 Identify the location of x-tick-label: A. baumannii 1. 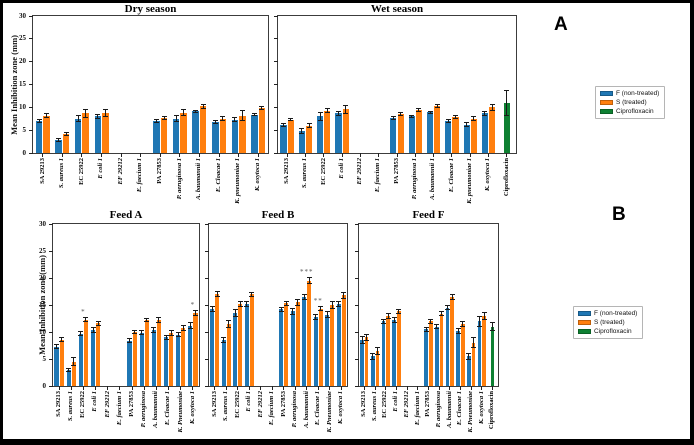
(434, 185).